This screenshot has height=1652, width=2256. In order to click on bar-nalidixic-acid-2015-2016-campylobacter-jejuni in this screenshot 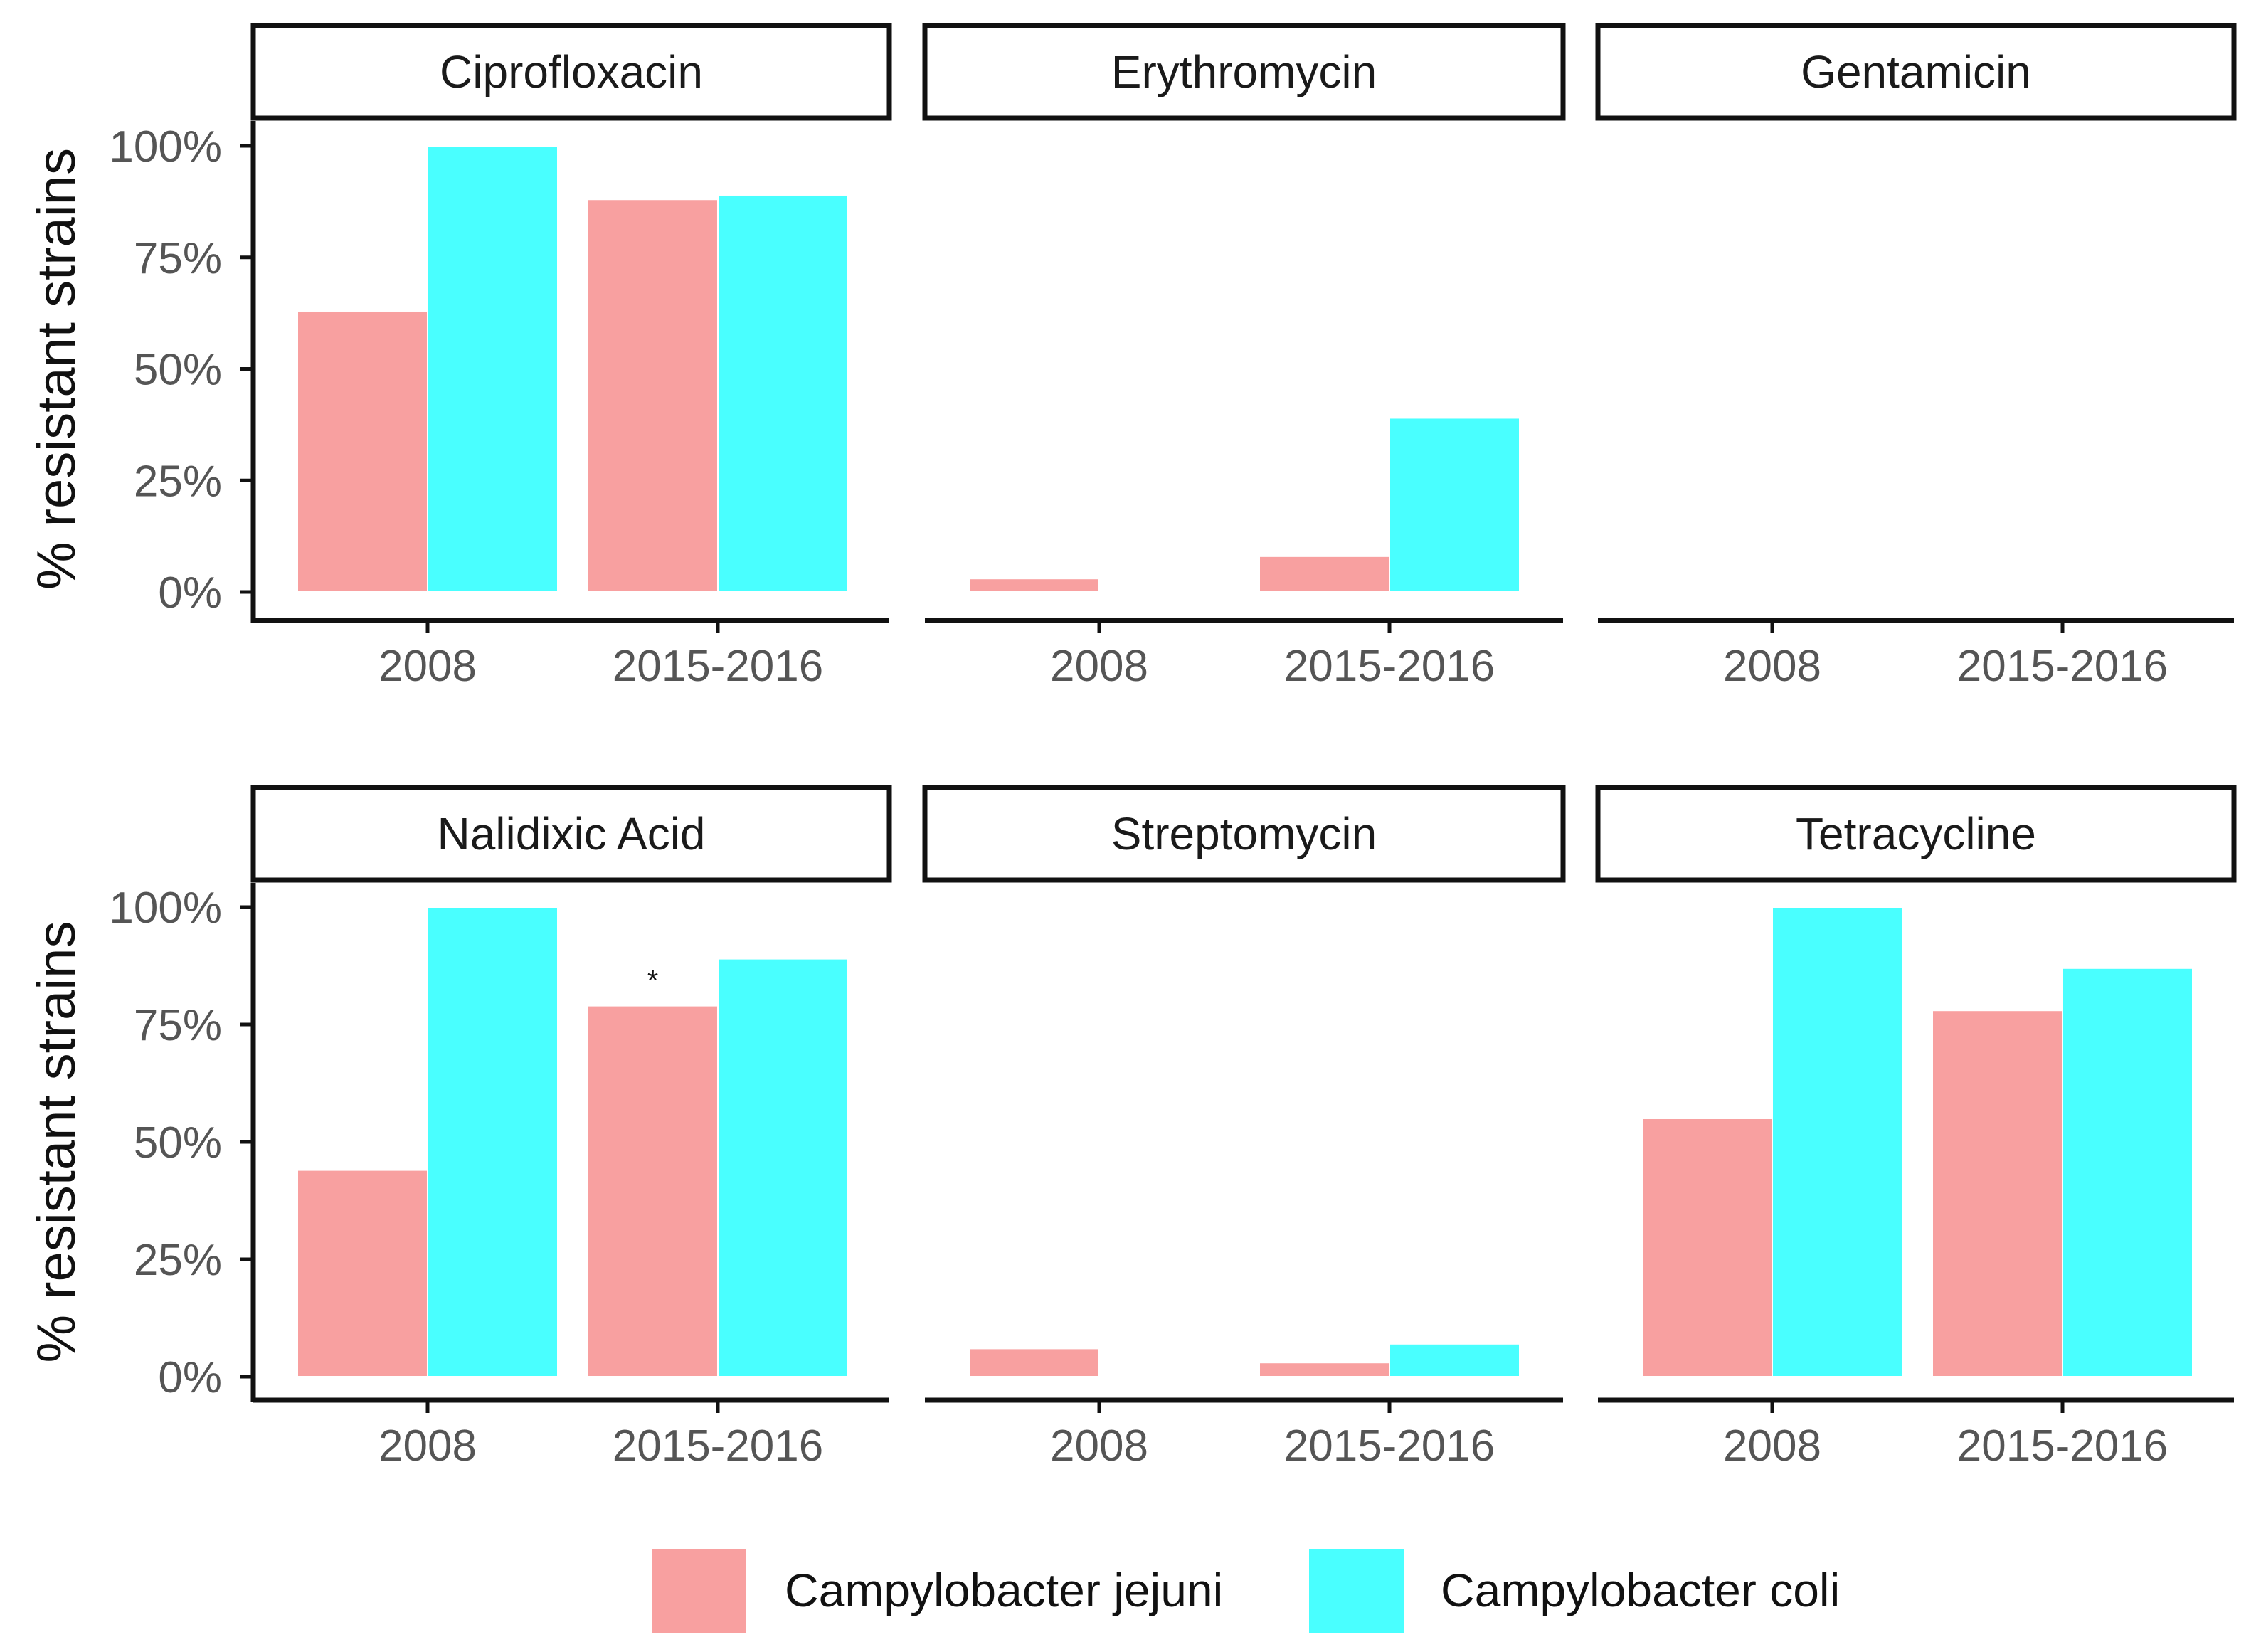, I will do `click(653, 1191)`.